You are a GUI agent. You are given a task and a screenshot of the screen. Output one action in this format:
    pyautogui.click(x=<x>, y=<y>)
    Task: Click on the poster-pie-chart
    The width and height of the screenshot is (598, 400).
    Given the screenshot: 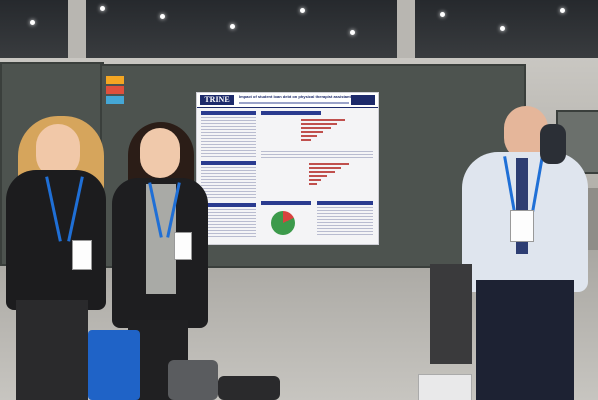 What is the action you would take?
    pyautogui.click(x=283, y=223)
    